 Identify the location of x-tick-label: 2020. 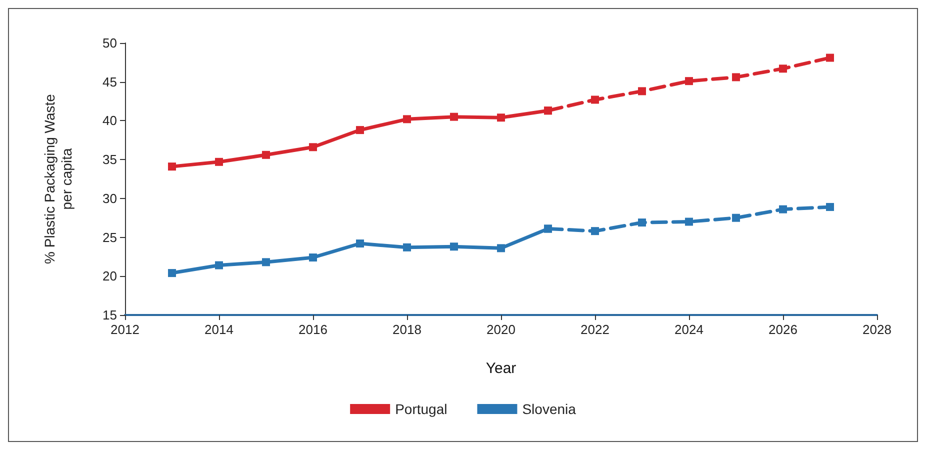
(501, 329).